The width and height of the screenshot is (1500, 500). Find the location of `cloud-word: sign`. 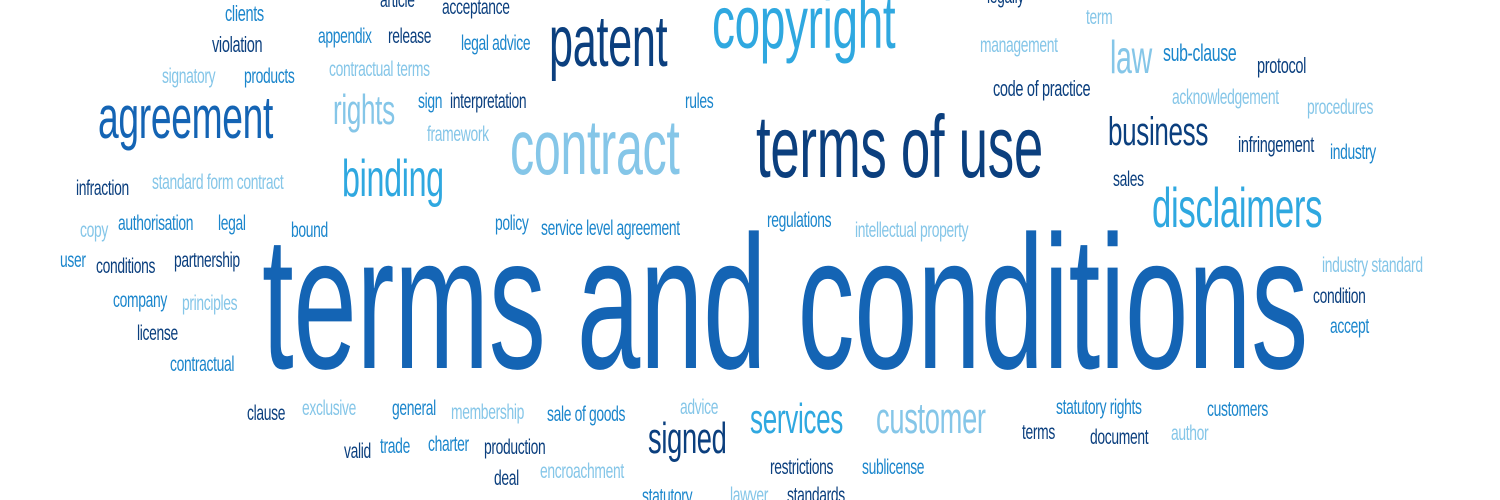

cloud-word: sign is located at coordinates (430, 101).